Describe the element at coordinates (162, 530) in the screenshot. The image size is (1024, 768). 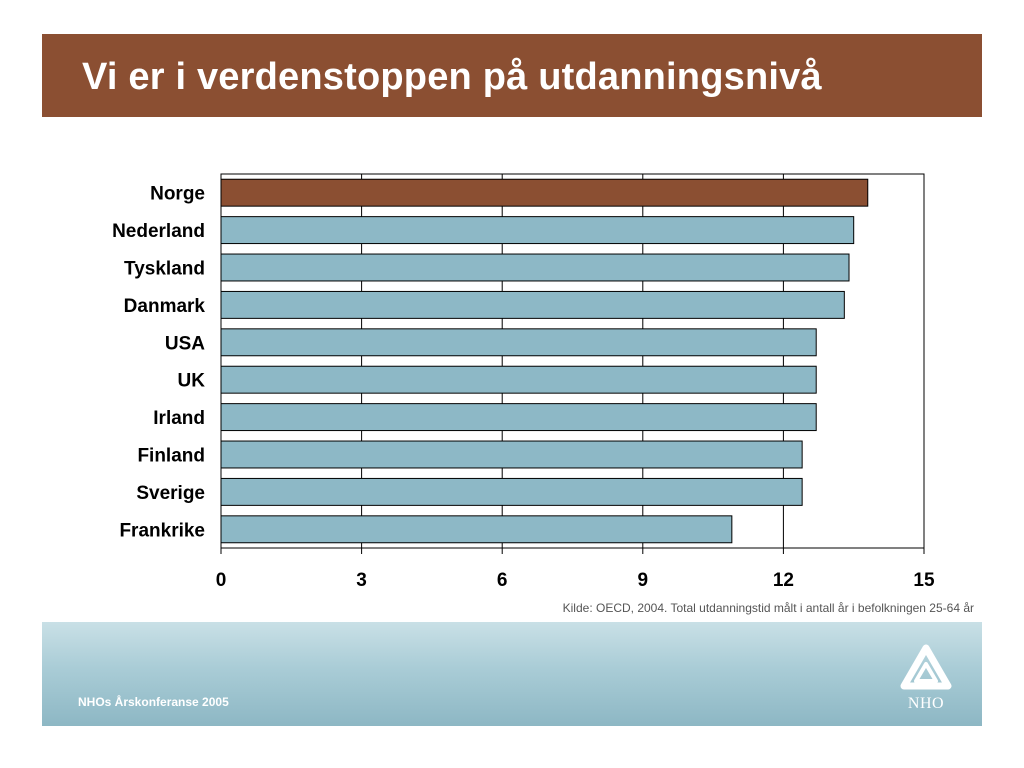
I see `category-label: Frankrike` at that location.